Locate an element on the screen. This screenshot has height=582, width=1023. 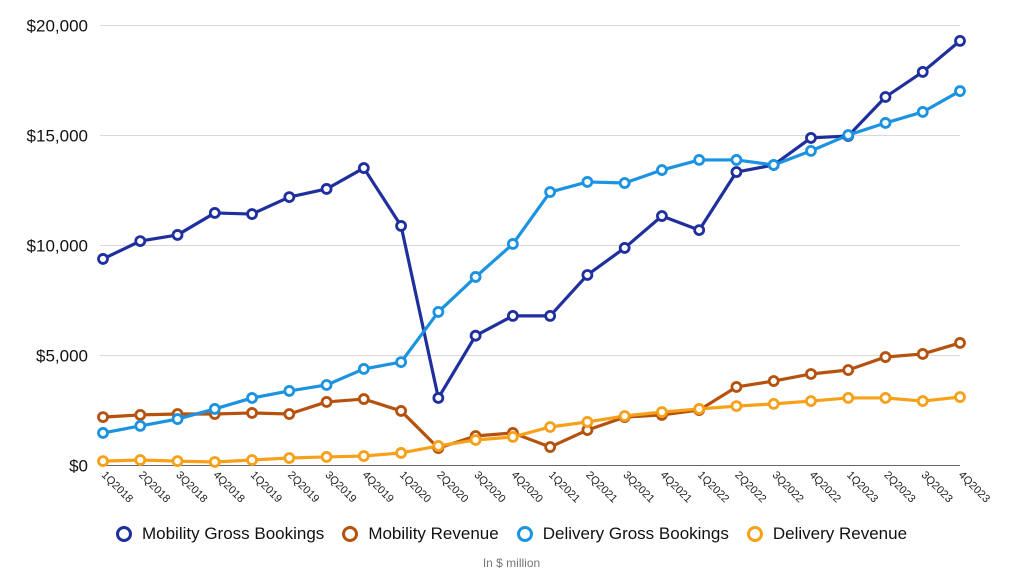
legend-item-mobility-gross-bookings: Mobility Gross Bookings is located at coordinates (220, 534).